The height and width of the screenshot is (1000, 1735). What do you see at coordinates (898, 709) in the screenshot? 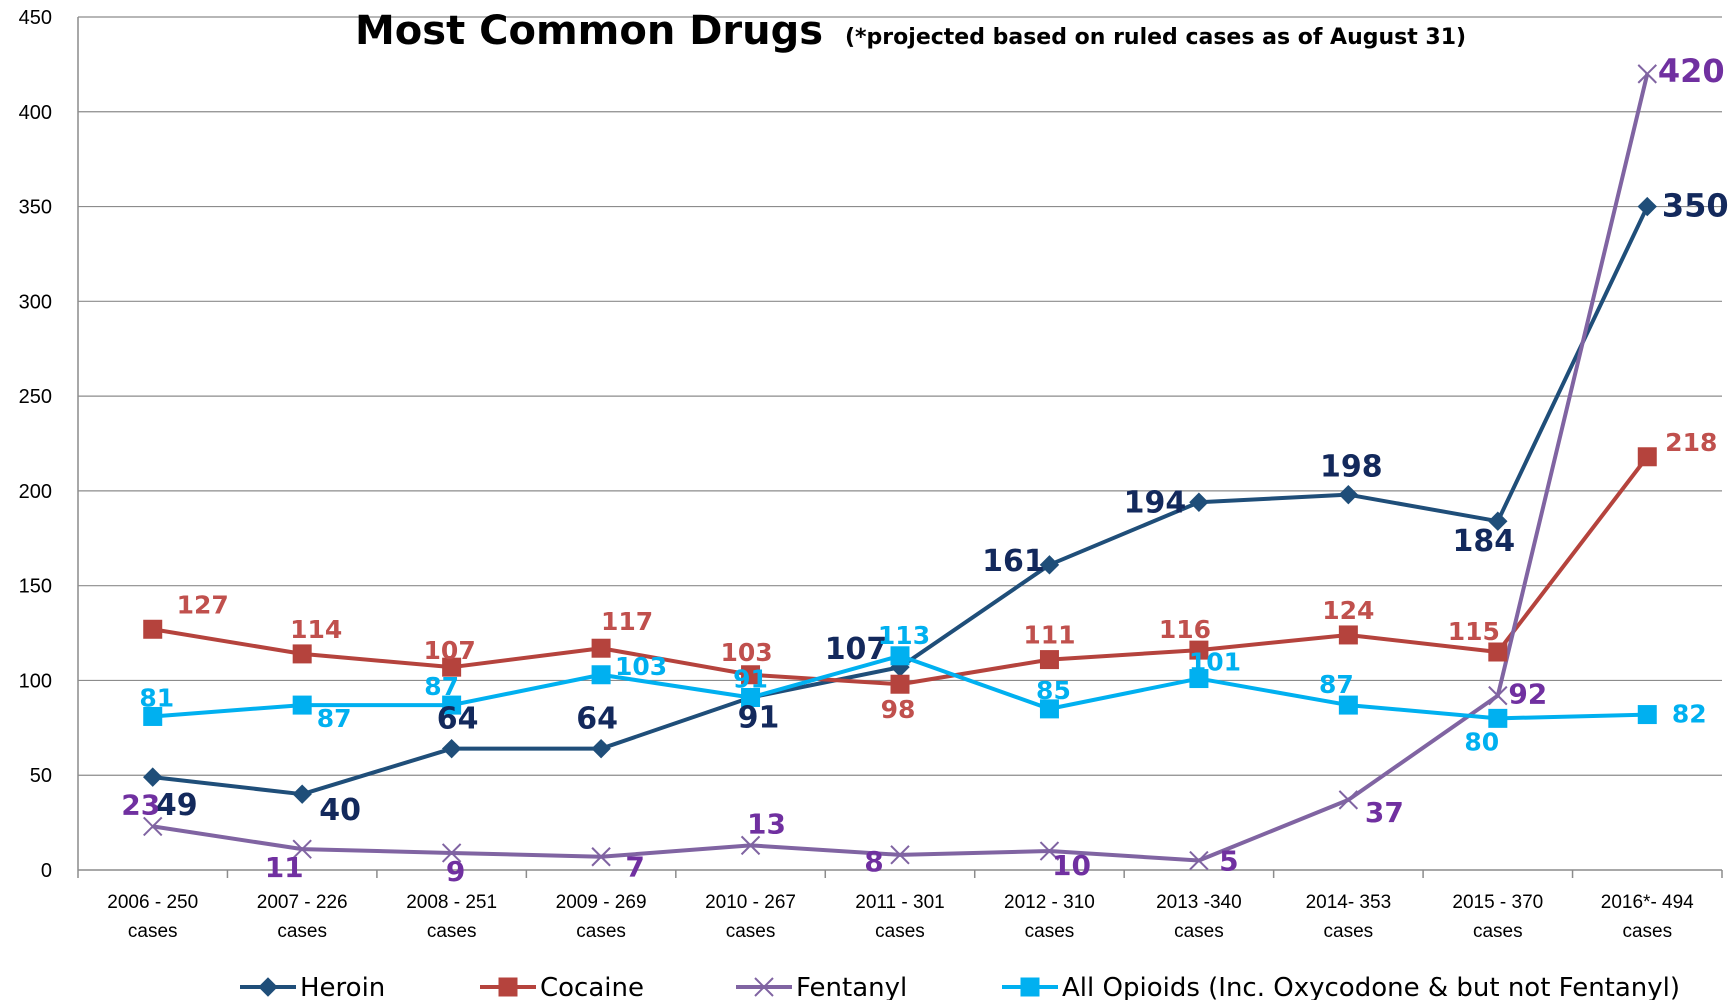
I see `data-label-cocaine: 98` at bounding box center [898, 709].